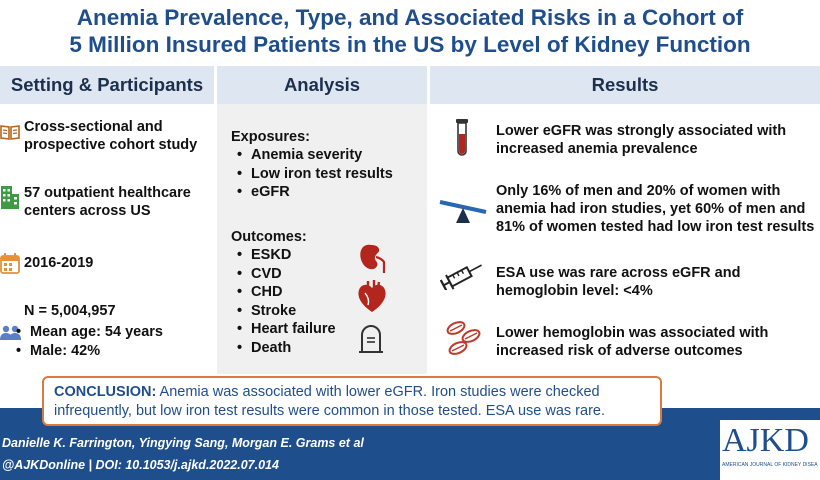 This screenshot has width=820, height=480. What do you see at coordinates (87, 211) in the screenshot?
I see `centers-line-2: centers across US` at bounding box center [87, 211].